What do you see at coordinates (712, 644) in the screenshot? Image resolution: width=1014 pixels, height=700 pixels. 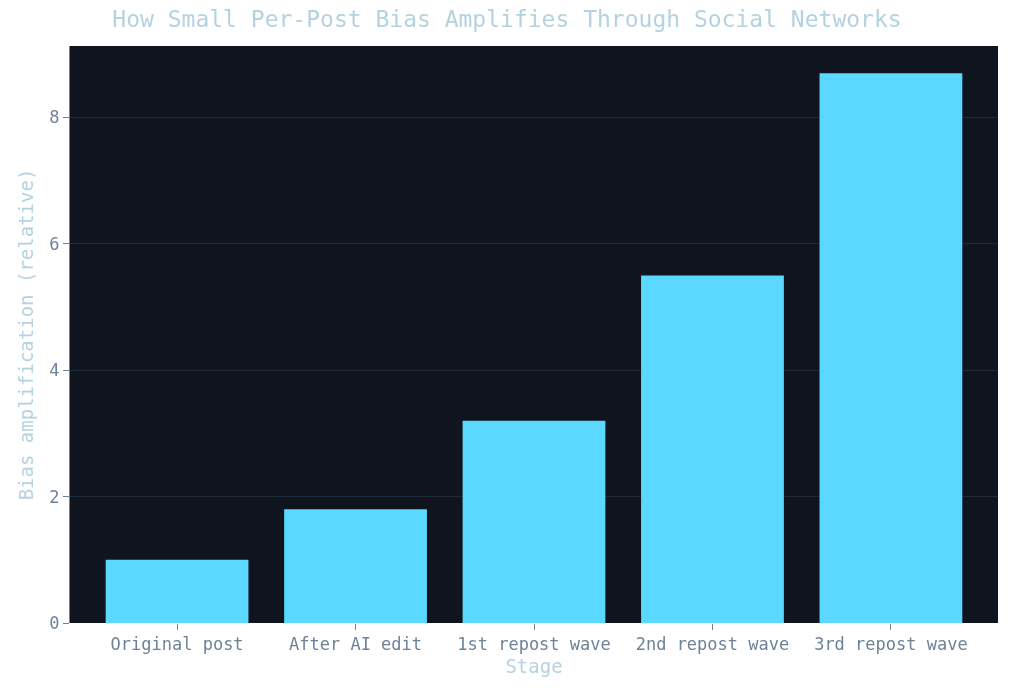 I see `x-tick-label: 2nd repost wave` at bounding box center [712, 644].